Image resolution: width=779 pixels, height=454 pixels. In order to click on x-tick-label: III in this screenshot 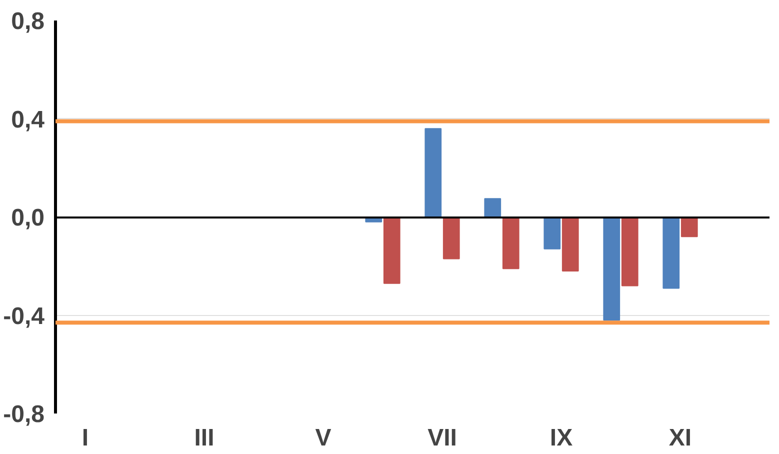, I will do `click(204, 438)`.